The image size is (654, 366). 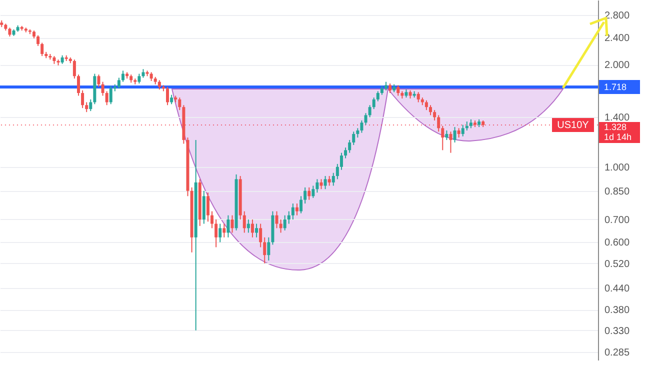 I want to click on y-tick-label: 0.440, so click(x=617, y=288).